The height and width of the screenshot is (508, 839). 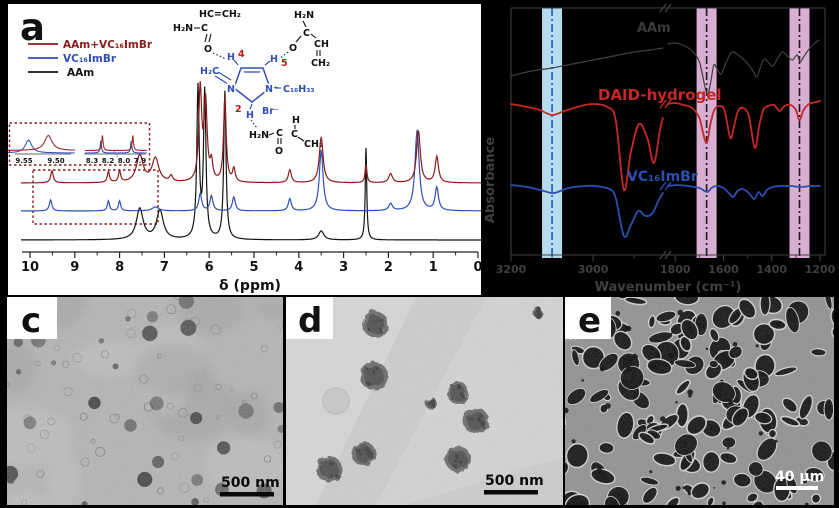 I want to click on scale-bar-c-text: 500 nm, so click(x=250, y=483).